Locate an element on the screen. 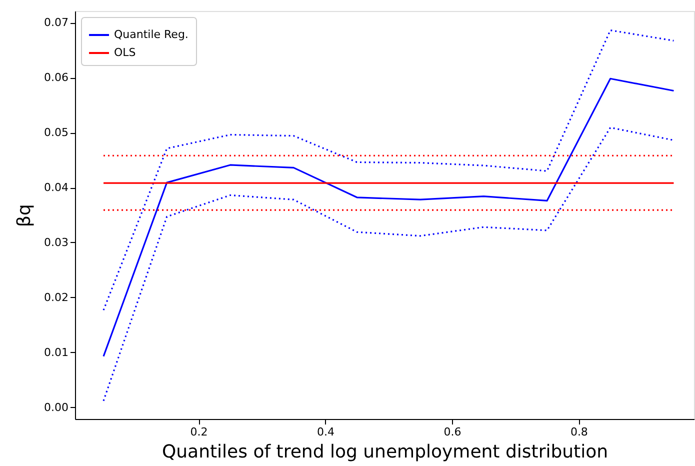 The image size is (695, 466). y-axis-title: βq is located at coordinates (25, 215).